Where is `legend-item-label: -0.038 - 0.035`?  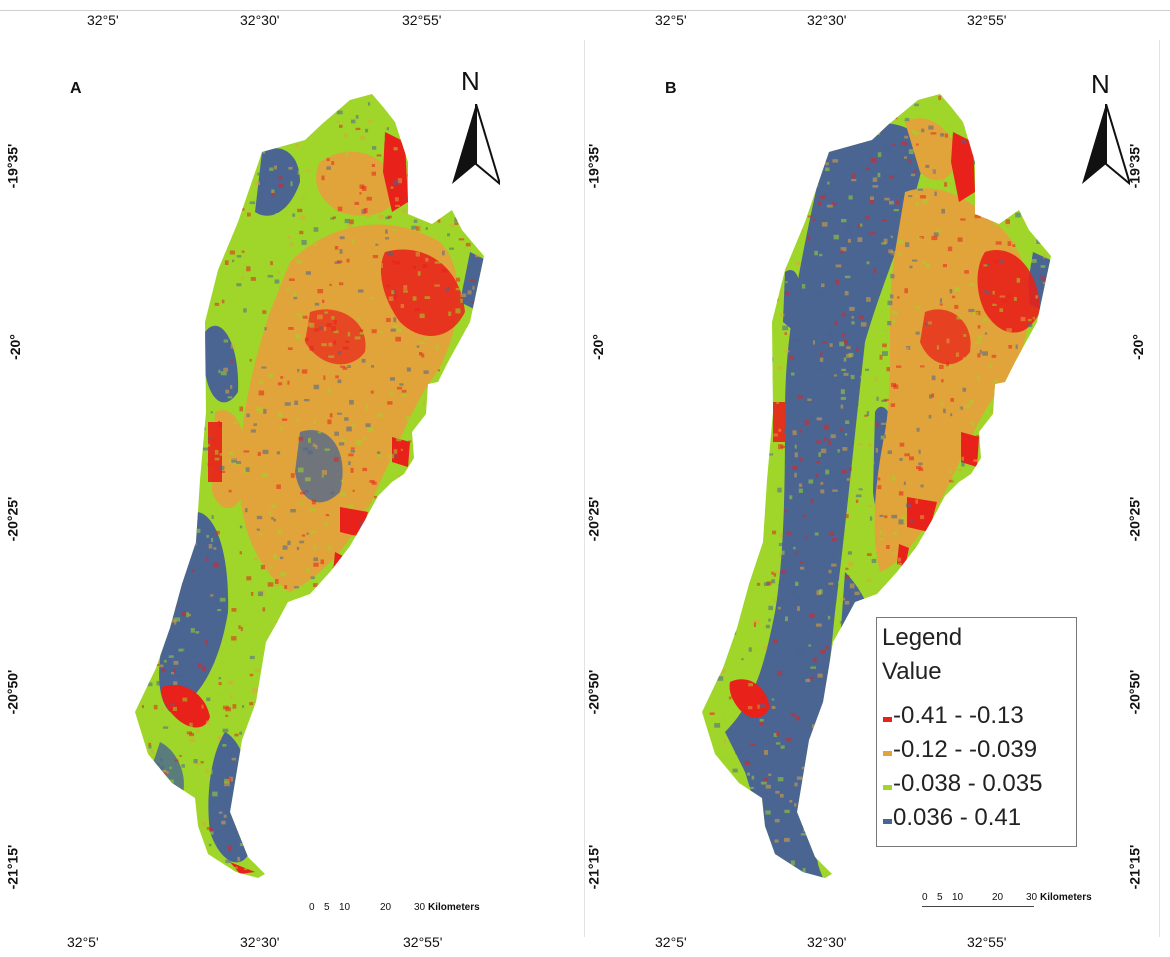 legend-item-label: -0.038 - 0.035 is located at coordinates (968, 783).